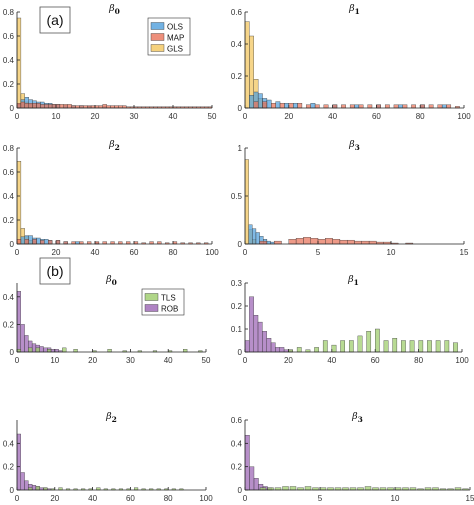 This screenshot has width=474, height=505. Describe the element at coordinates (350, 319) in the screenshot. I see `histogram-panel-b-5: 0 20 40 60 80 100 0 0.1 0.2 0.3 β1` at that location.